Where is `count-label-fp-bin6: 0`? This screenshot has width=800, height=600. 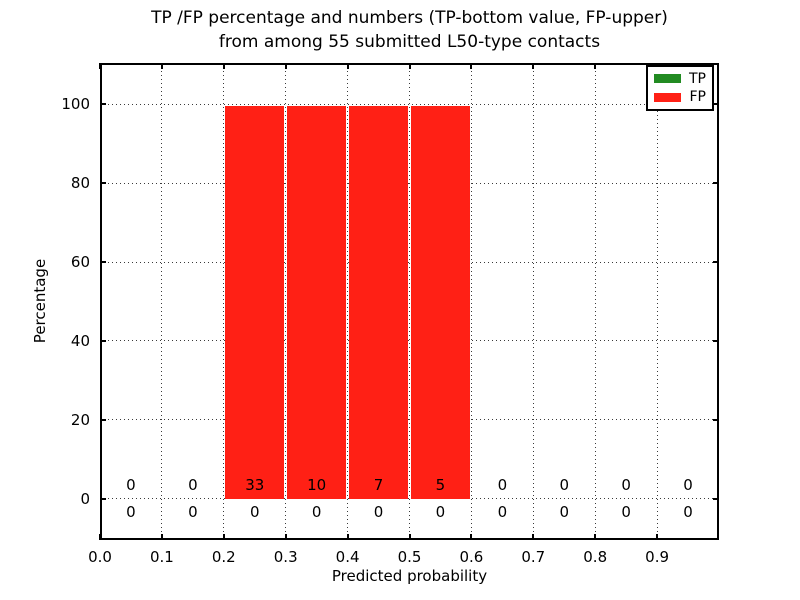 count-label-fp-bin6: 0 is located at coordinates (502, 484).